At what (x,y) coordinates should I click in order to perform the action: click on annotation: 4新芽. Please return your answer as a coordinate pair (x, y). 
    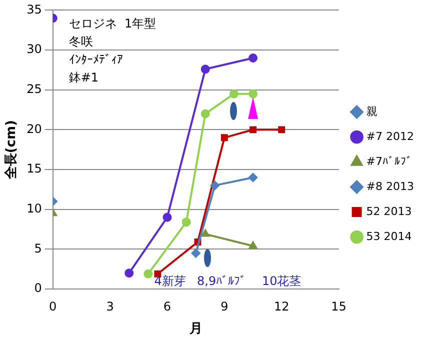
    Looking at the image, I should click on (170, 281).